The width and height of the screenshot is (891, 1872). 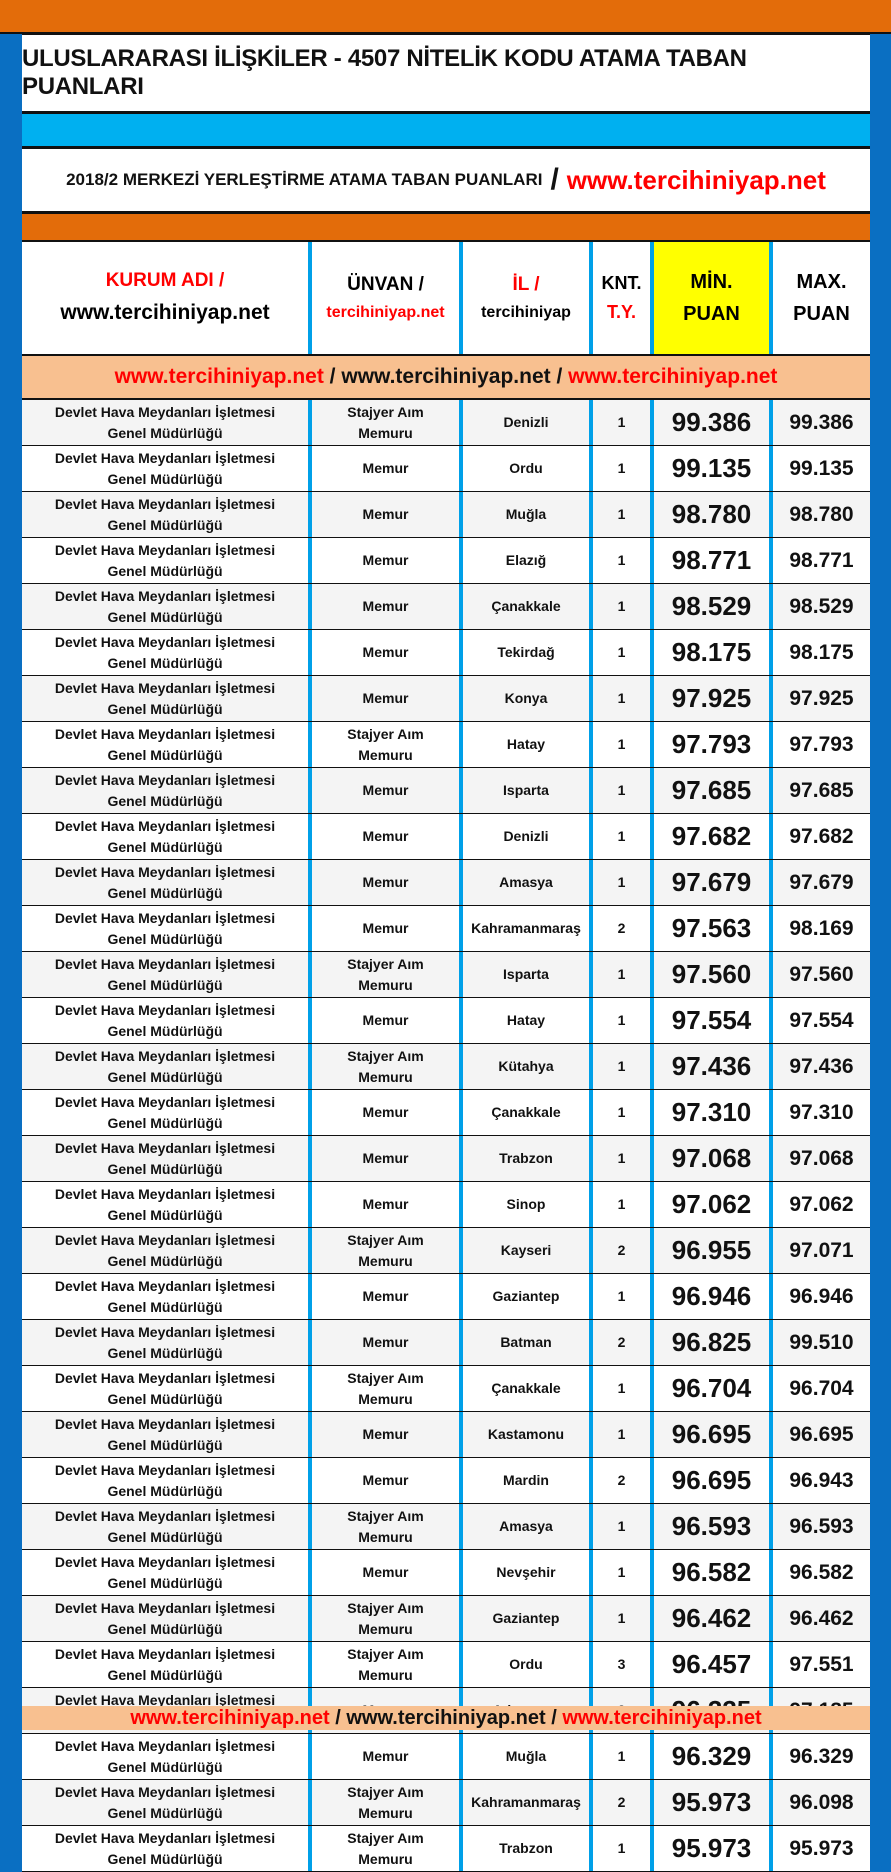 What do you see at coordinates (696, 179) in the screenshot?
I see `subtitle-url: www.tercihiniyap.net` at bounding box center [696, 179].